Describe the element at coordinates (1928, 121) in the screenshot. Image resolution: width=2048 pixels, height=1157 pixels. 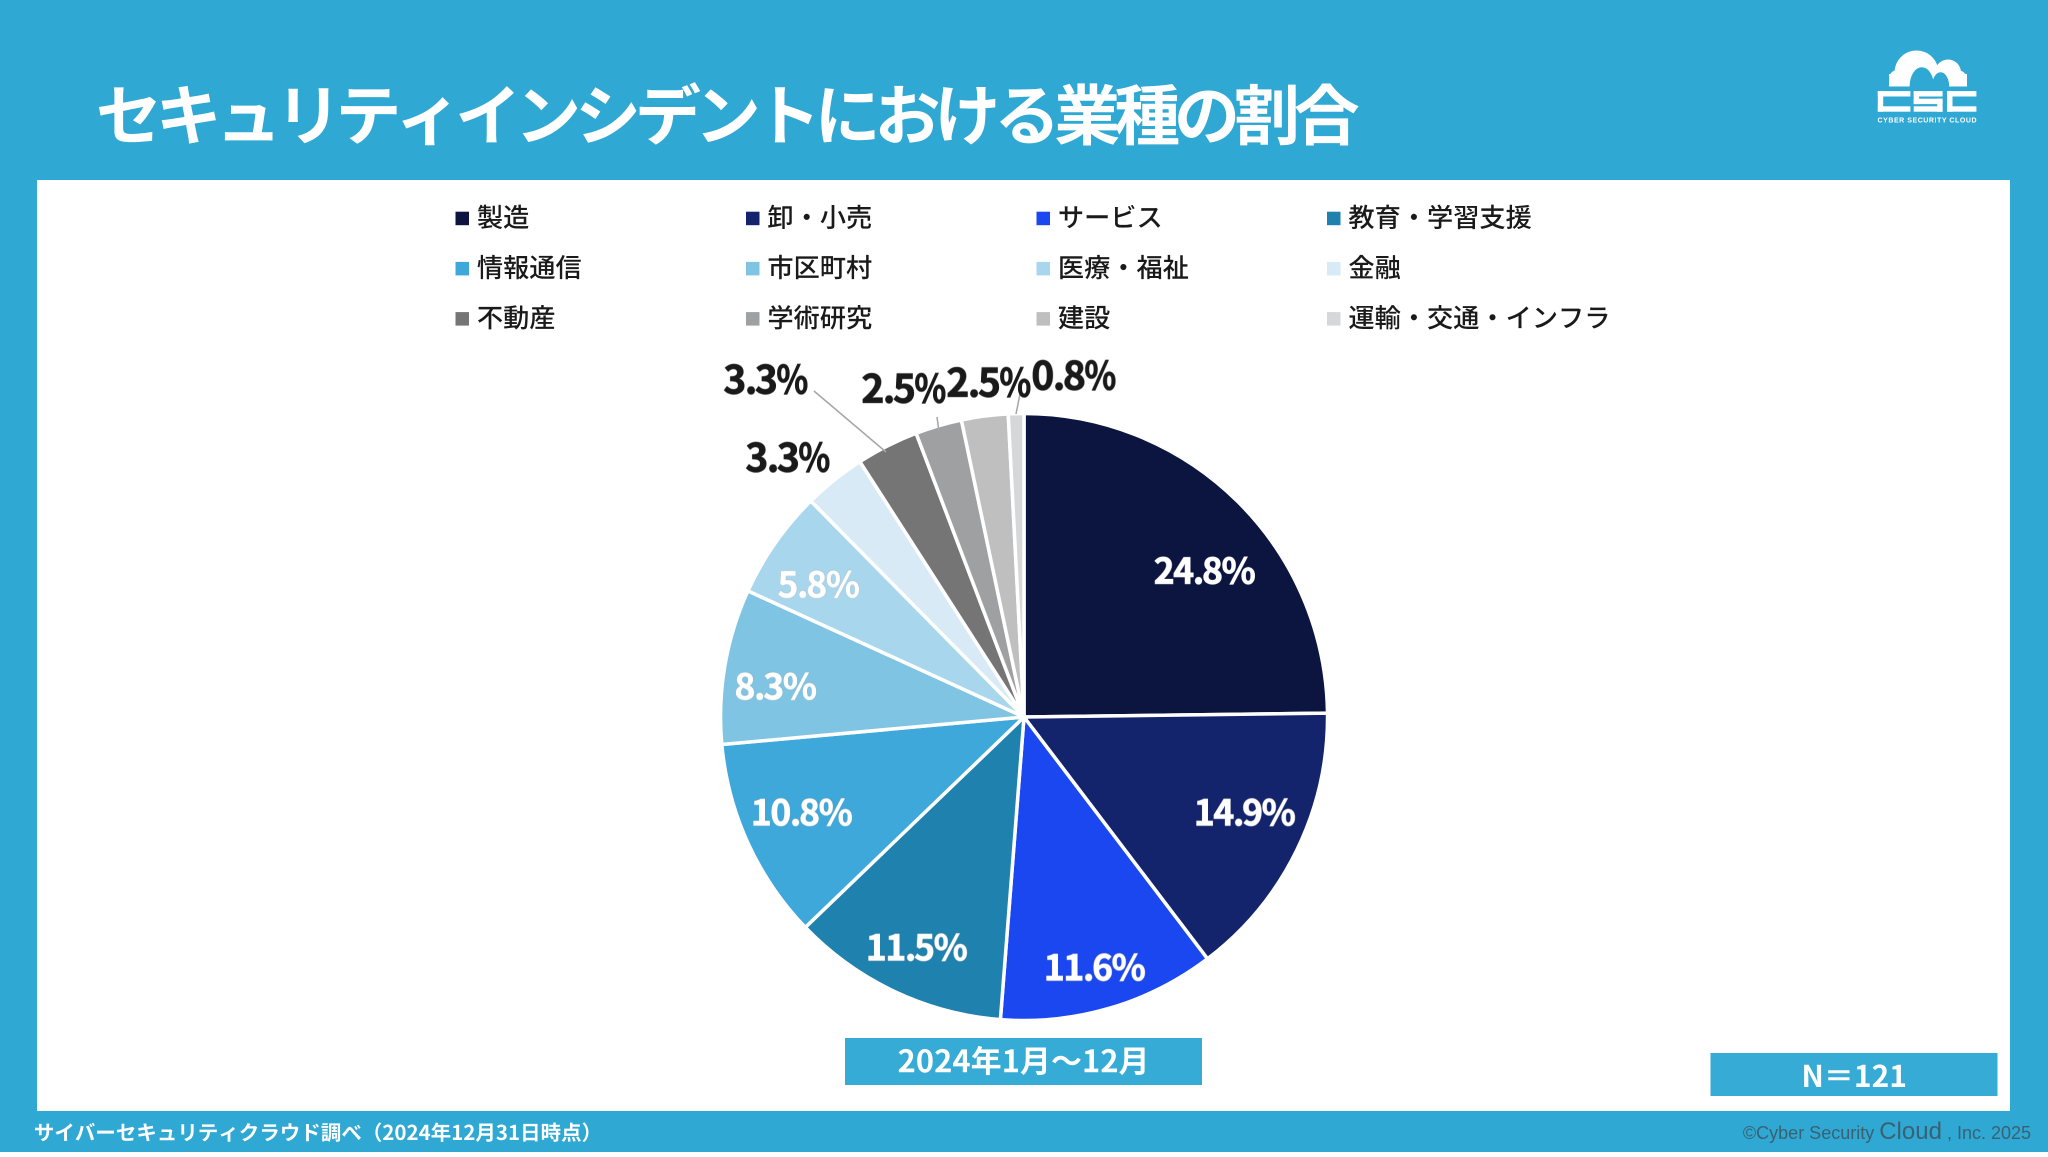
I see `svg-text: CYBER SECURITY CLOUD` at that location.